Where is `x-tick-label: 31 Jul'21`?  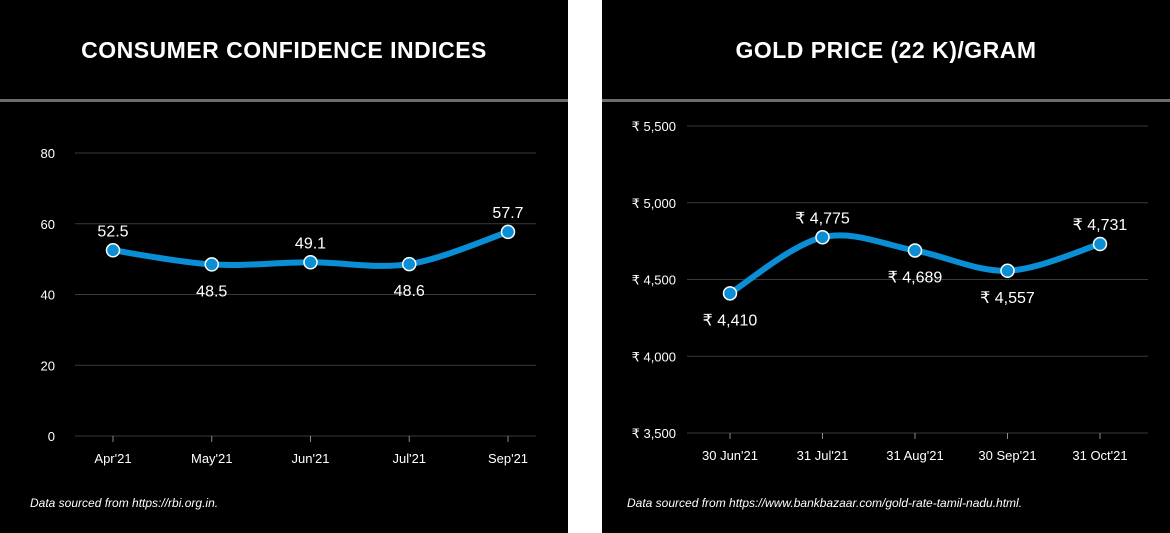
x-tick-label: 31 Jul'21 is located at coordinates (823, 455).